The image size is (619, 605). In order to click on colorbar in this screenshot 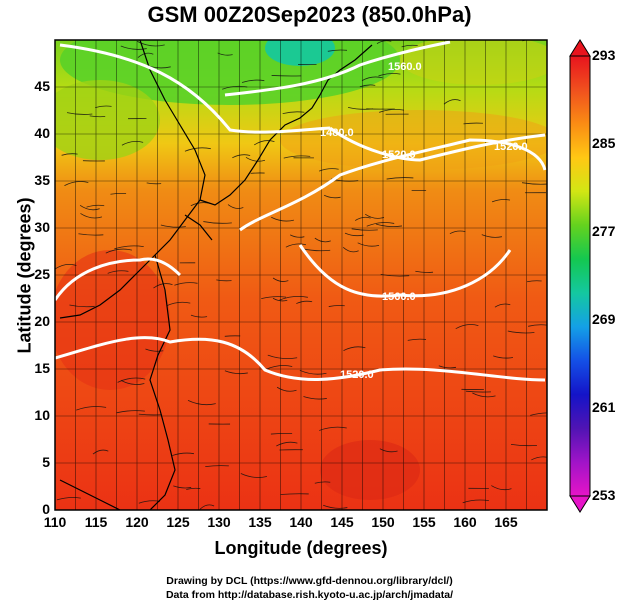, I will do `click(580, 276)`.